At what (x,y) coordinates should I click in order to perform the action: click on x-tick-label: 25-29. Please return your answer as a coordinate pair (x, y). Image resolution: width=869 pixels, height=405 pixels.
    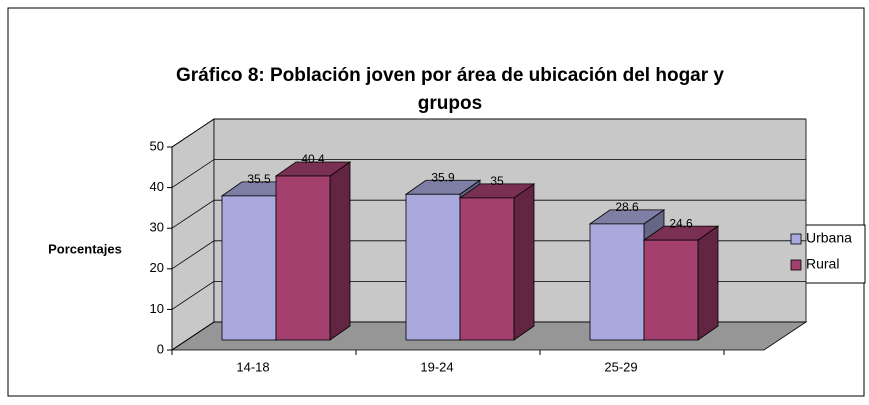
    Looking at the image, I should click on (620, 366).